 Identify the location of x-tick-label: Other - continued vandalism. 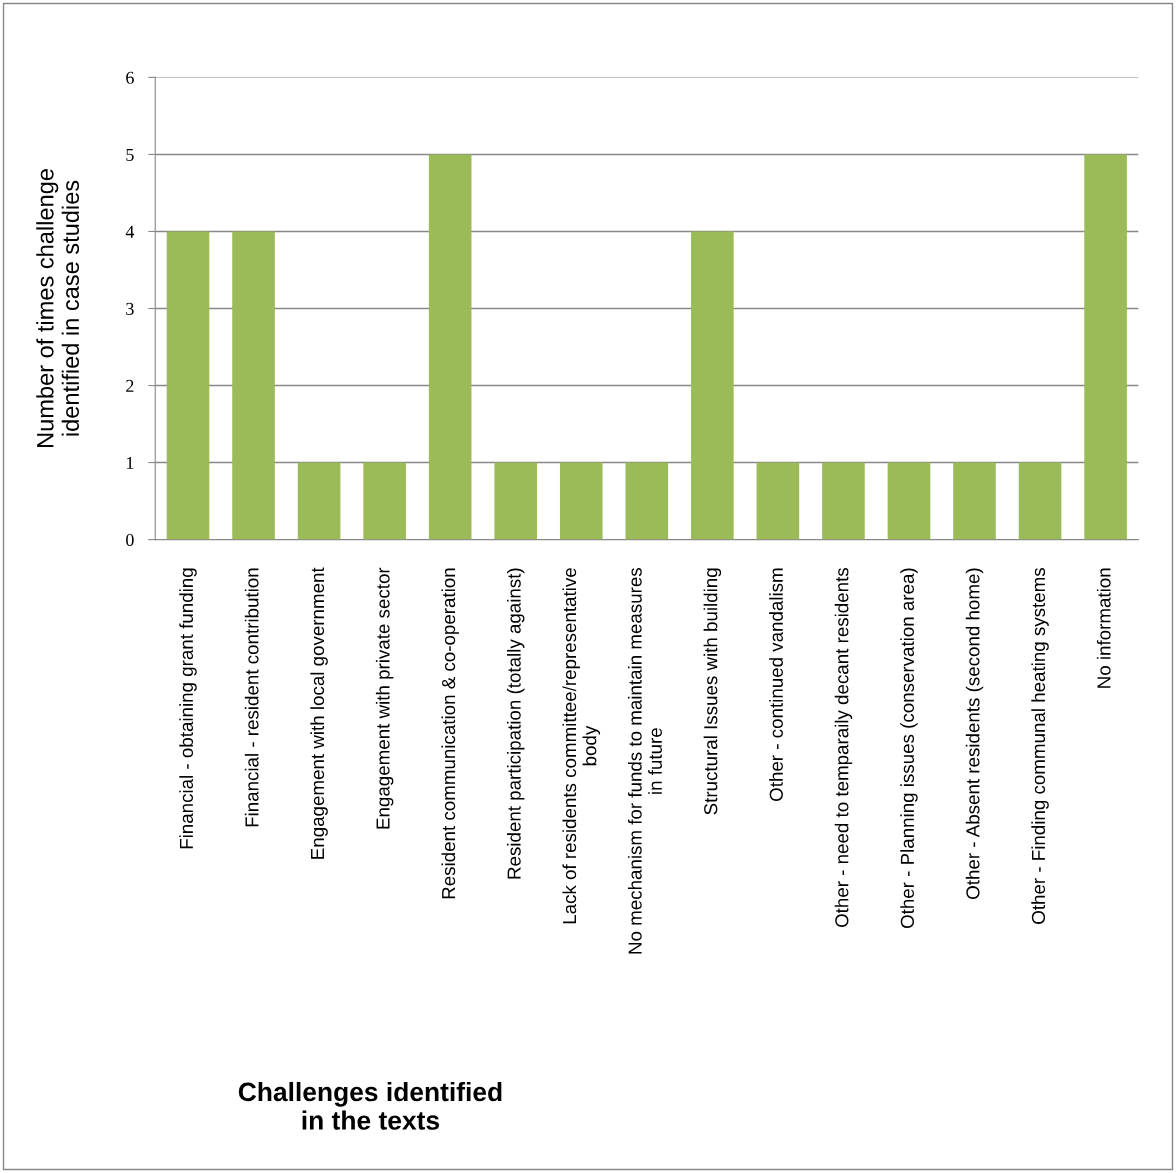
(776, 684).